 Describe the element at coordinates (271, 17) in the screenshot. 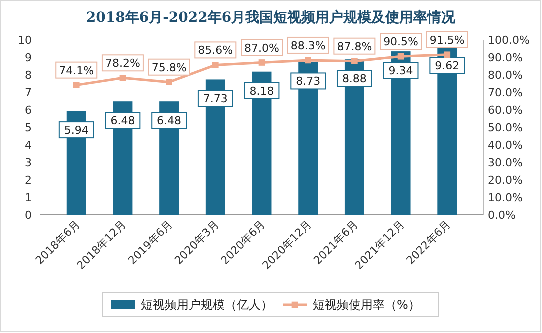

I see `chart-title: 2018年6月-2022年6月我国短视频用户规模及使用率情况` at that location.